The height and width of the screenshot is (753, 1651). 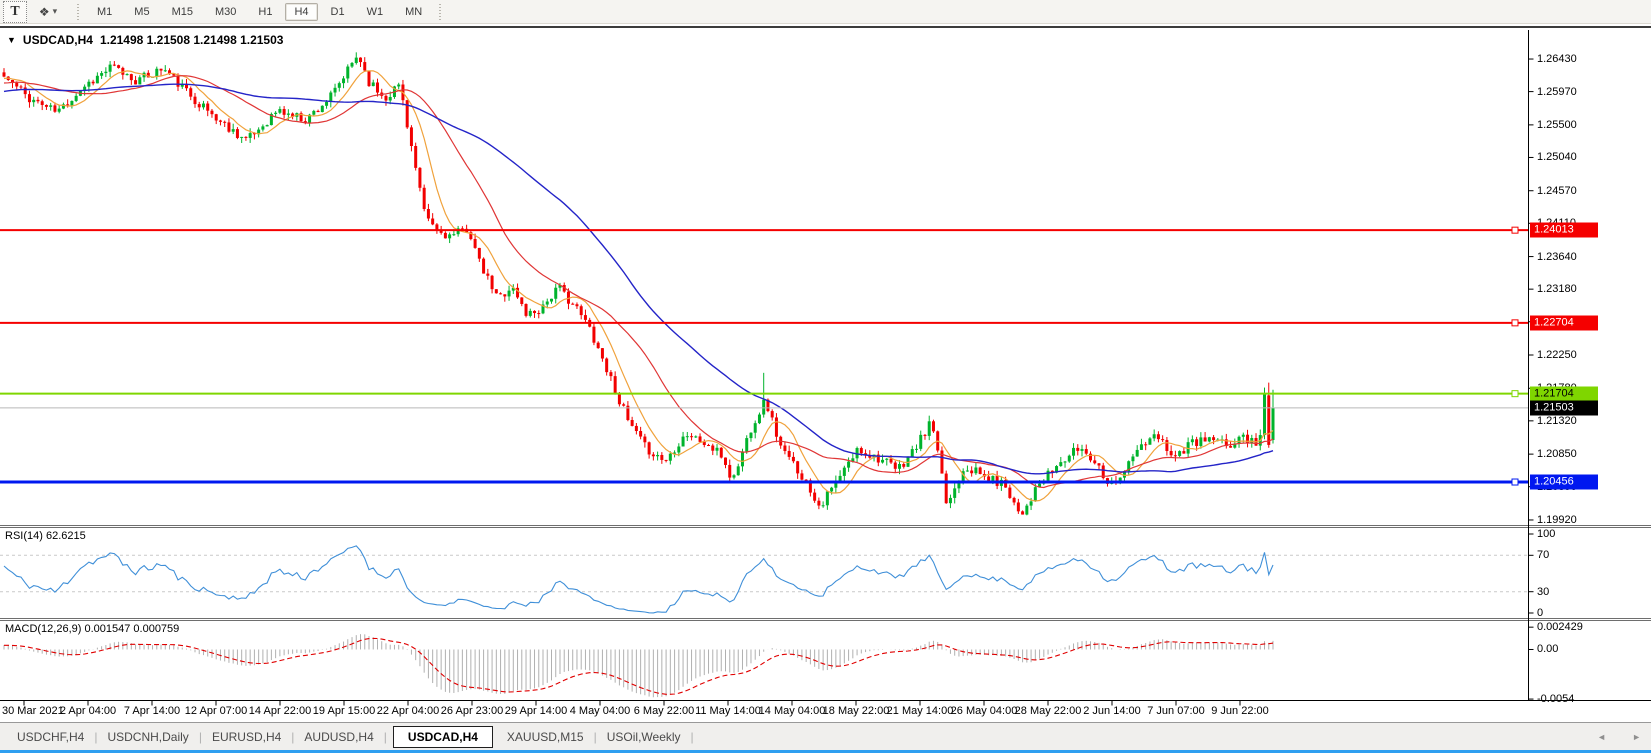 I want to click on time-axis-label: 26 Apr 23:00, so click(x=472, y=711).